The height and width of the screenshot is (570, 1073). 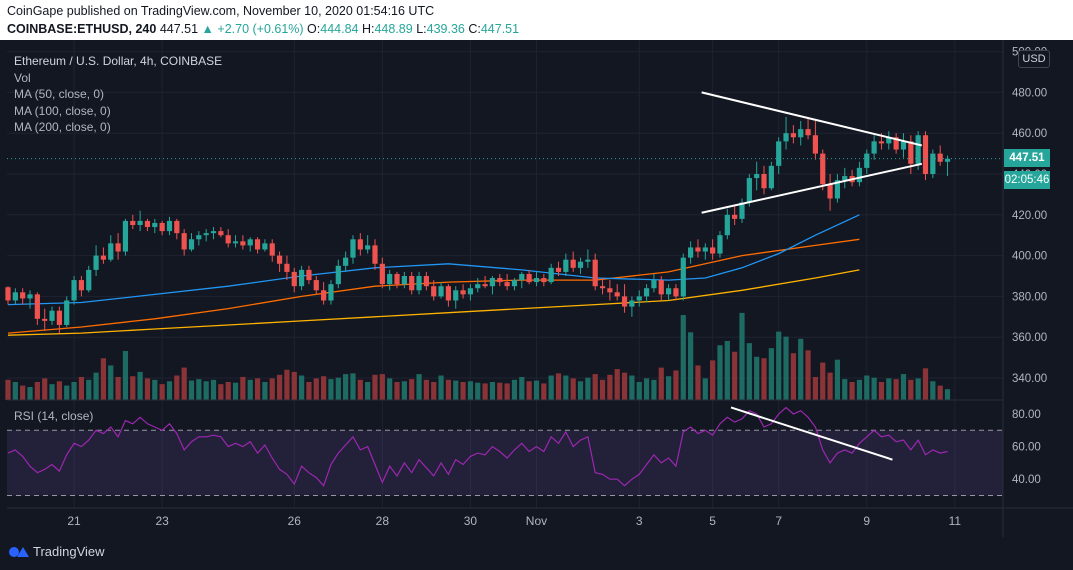 I want to click on time-tick-label: 9, so click(x=866, y=521).